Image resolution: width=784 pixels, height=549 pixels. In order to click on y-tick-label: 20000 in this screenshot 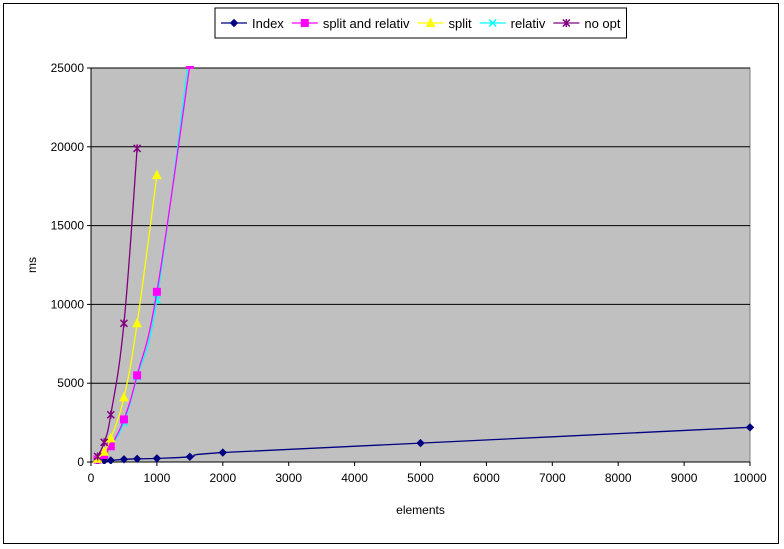, I will do `click(68, 147)`.